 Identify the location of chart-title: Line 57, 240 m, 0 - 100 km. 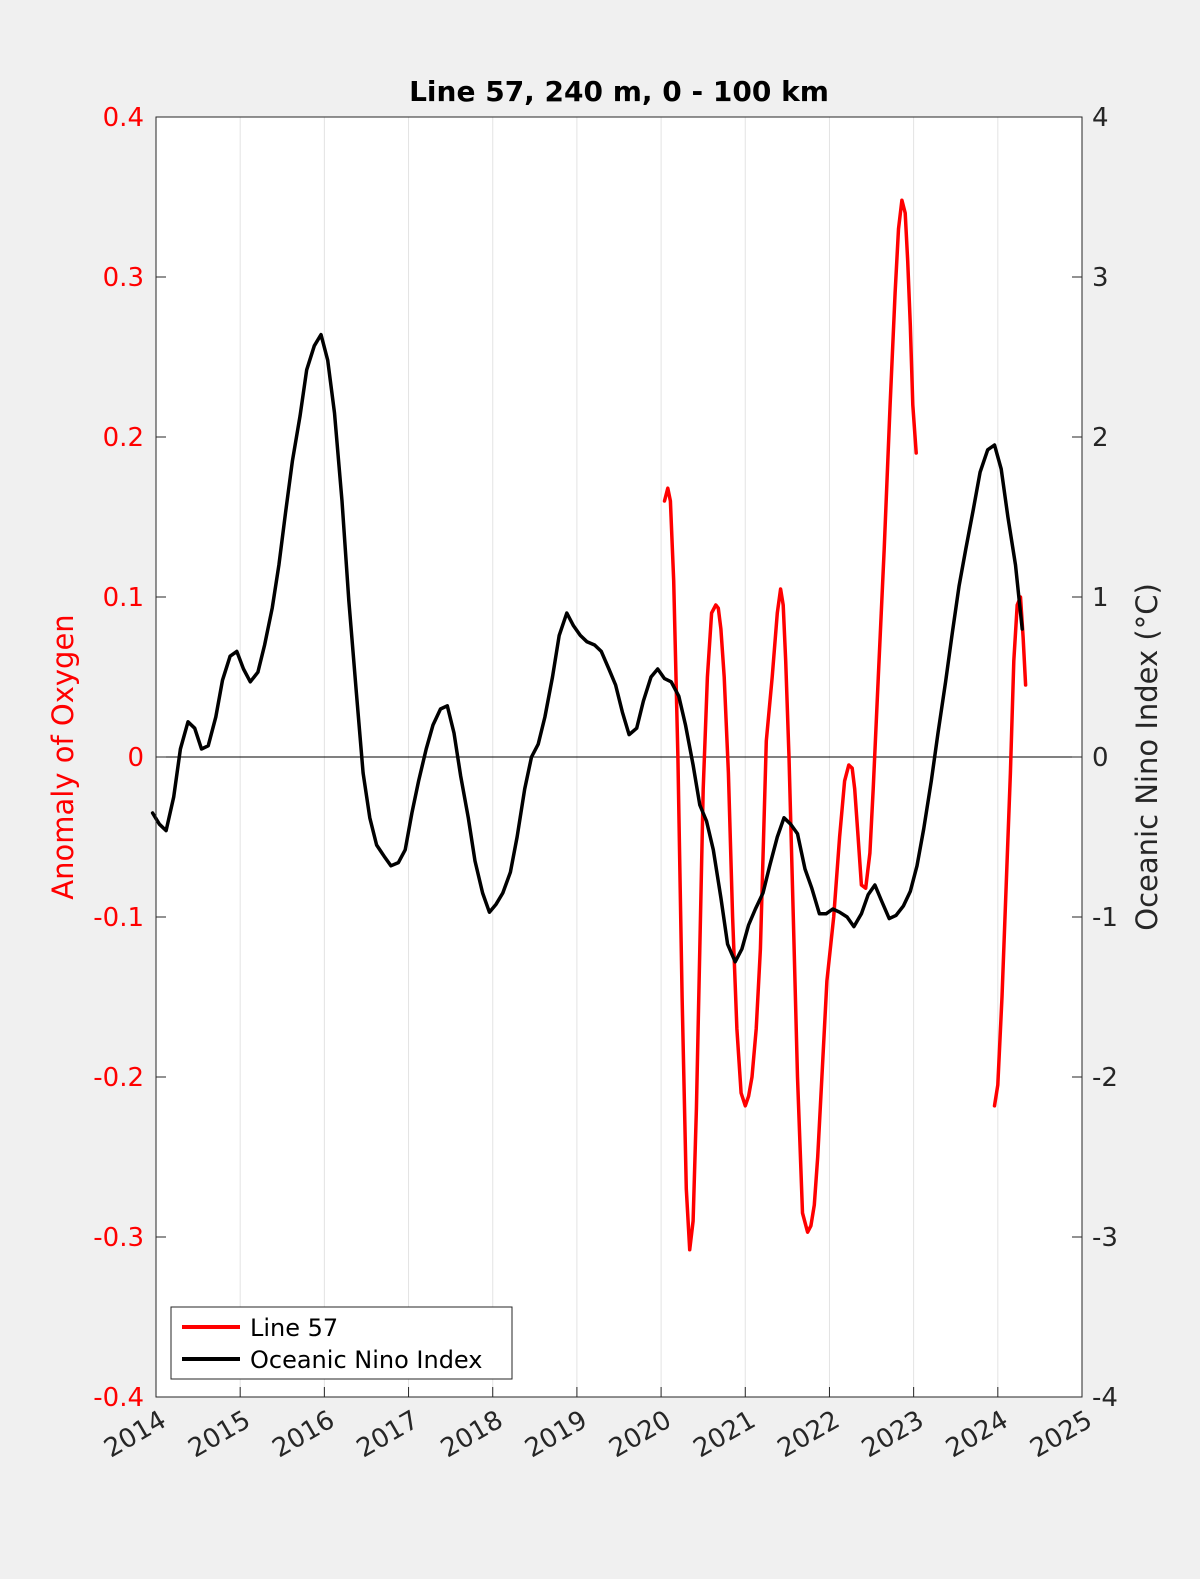
(619, 91).